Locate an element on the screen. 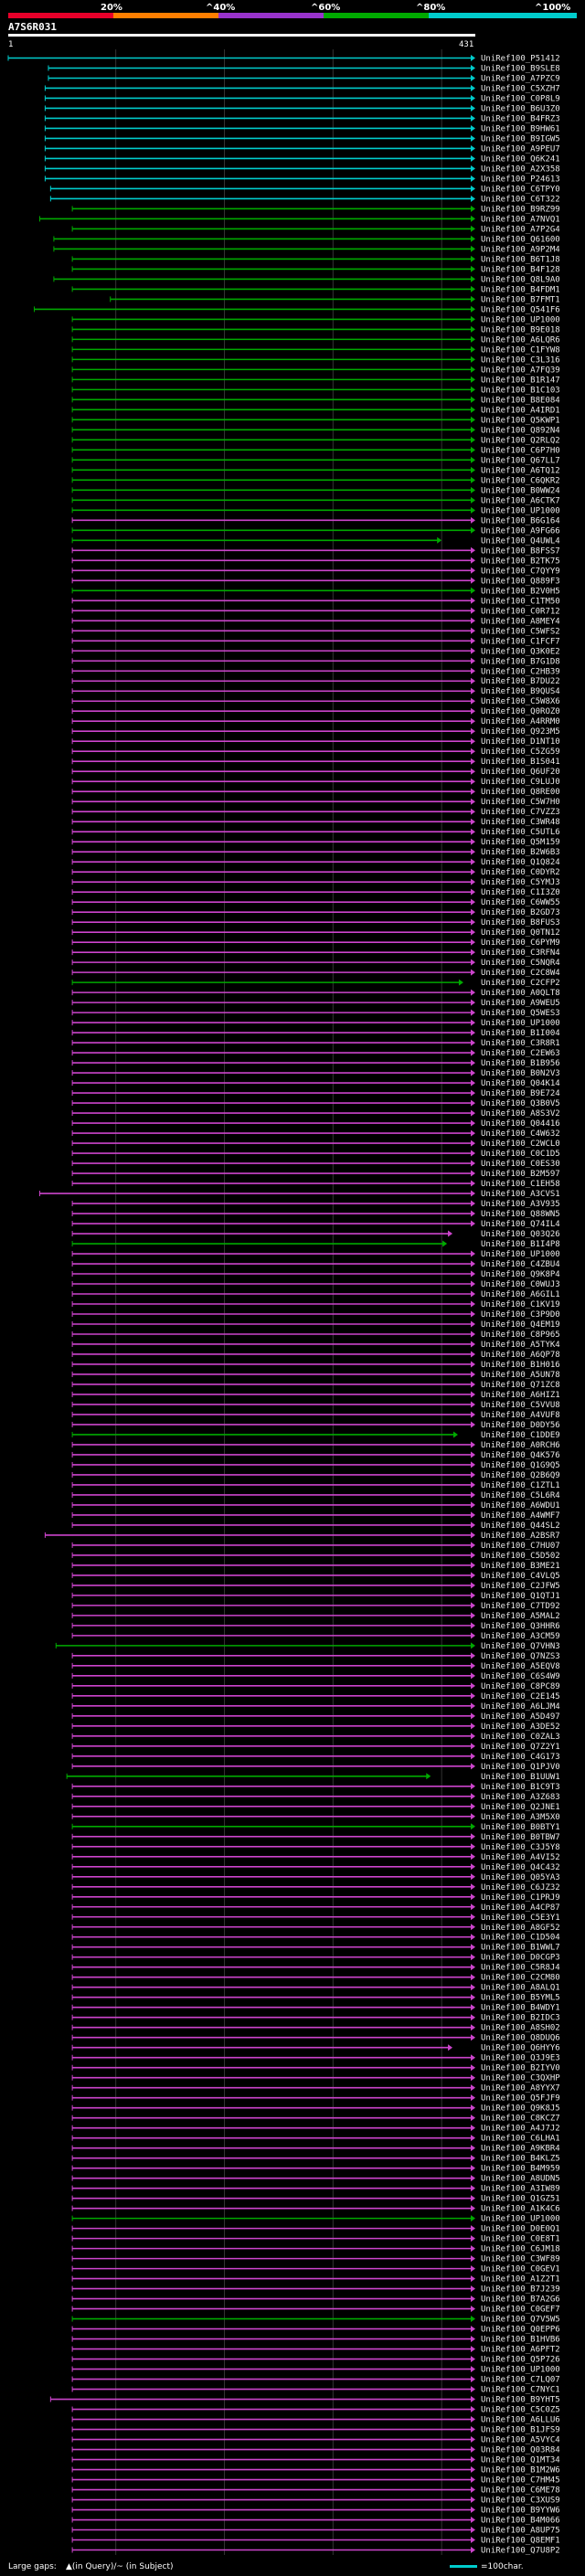 This screenshot has height=2576, width=585. hit-label: UniRef100_Q4EM19 is located at coordinates (520, 1325).